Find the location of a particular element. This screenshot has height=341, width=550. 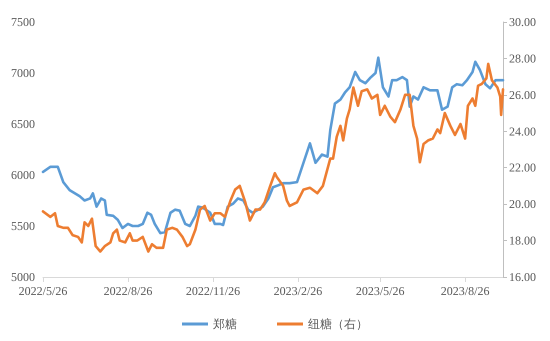

y-tick-label: 7500 is located at coordinates (23, 22).